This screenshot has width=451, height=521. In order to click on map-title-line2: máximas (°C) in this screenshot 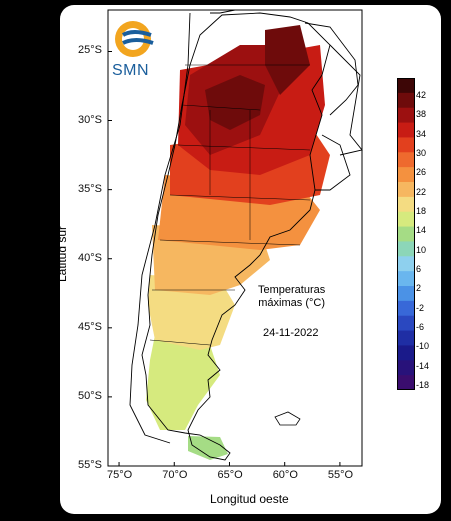, I will do `click(291, 303)`.